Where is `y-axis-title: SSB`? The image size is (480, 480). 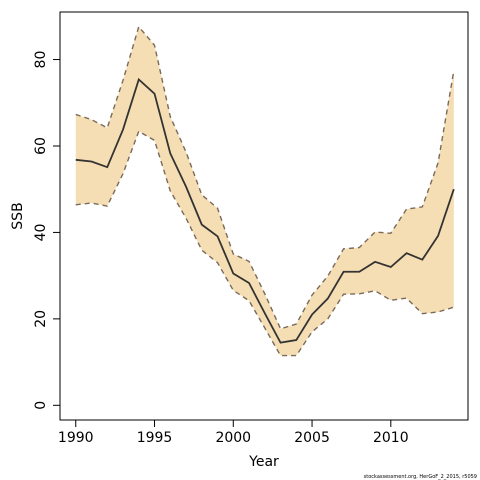
y-axis-title: SSB is located at coordinates (18, 215).